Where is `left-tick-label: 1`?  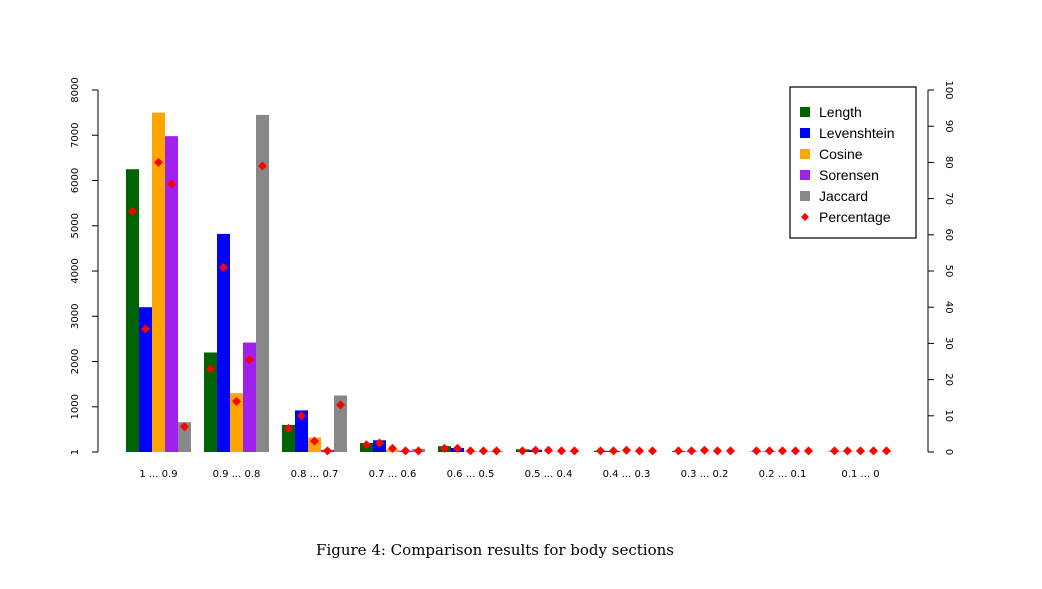 left-tick-label: 1 is located at coordinates (75, 452).